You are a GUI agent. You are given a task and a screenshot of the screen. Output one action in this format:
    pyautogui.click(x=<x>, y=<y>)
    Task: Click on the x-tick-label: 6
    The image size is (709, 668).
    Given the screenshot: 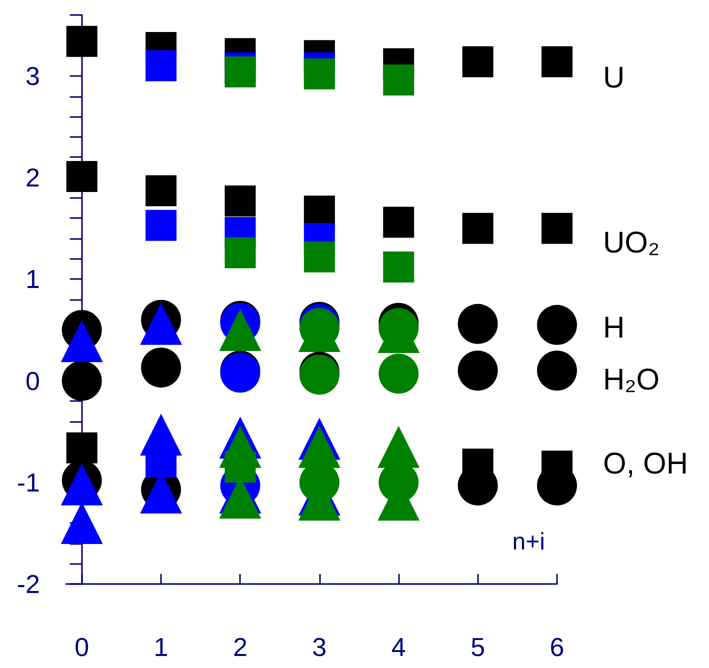 What is the action you would take?
    pyautogui.click(x=557, y=647)
    